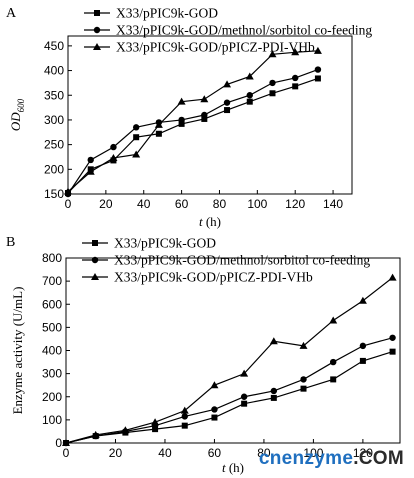 The width and height of the screenshot is (414, 478). What do you see at coordinates (144, 204) in the screenshot?
I see `x-tick-label: 40` at bounding box center [144, 204].